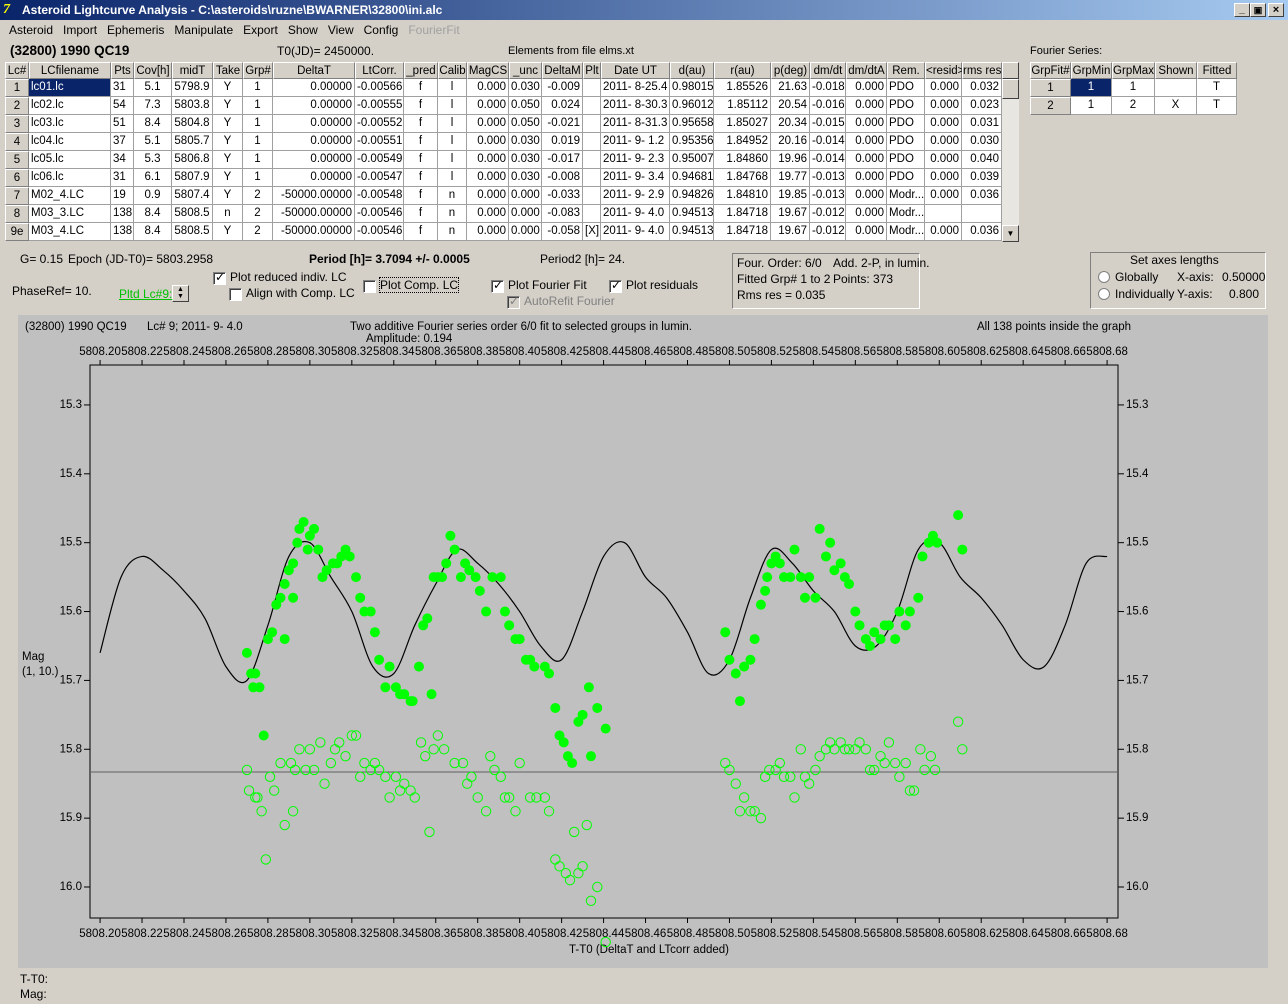 This screenshot has width=1288, height=1004. What do you see at coordinates (1145, 294) in the screenshot?
I see `individually-label: Individually` at bounding box center [1145, 294].